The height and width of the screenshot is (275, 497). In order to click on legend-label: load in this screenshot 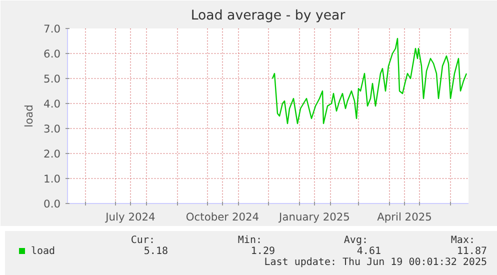, I will do `click(43, 251)`.